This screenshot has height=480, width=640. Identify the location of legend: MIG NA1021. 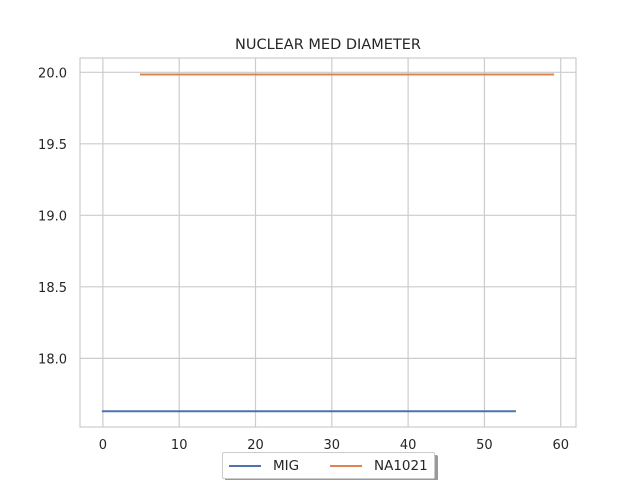
(328, 465).